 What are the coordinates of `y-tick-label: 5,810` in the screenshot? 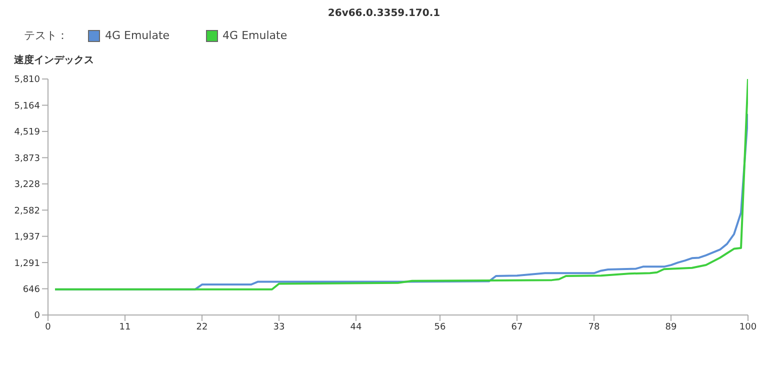 It's located at (27, 80).